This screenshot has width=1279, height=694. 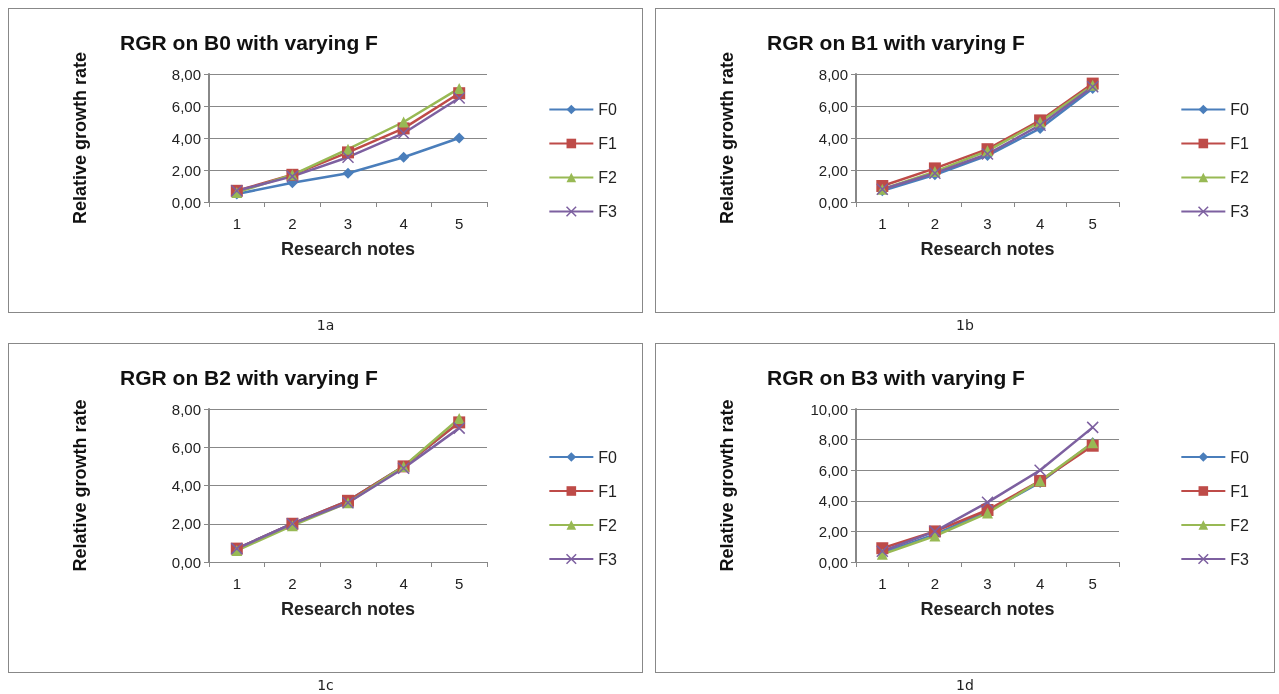 I want to click on text: 1d, so click(x=965, y=685).